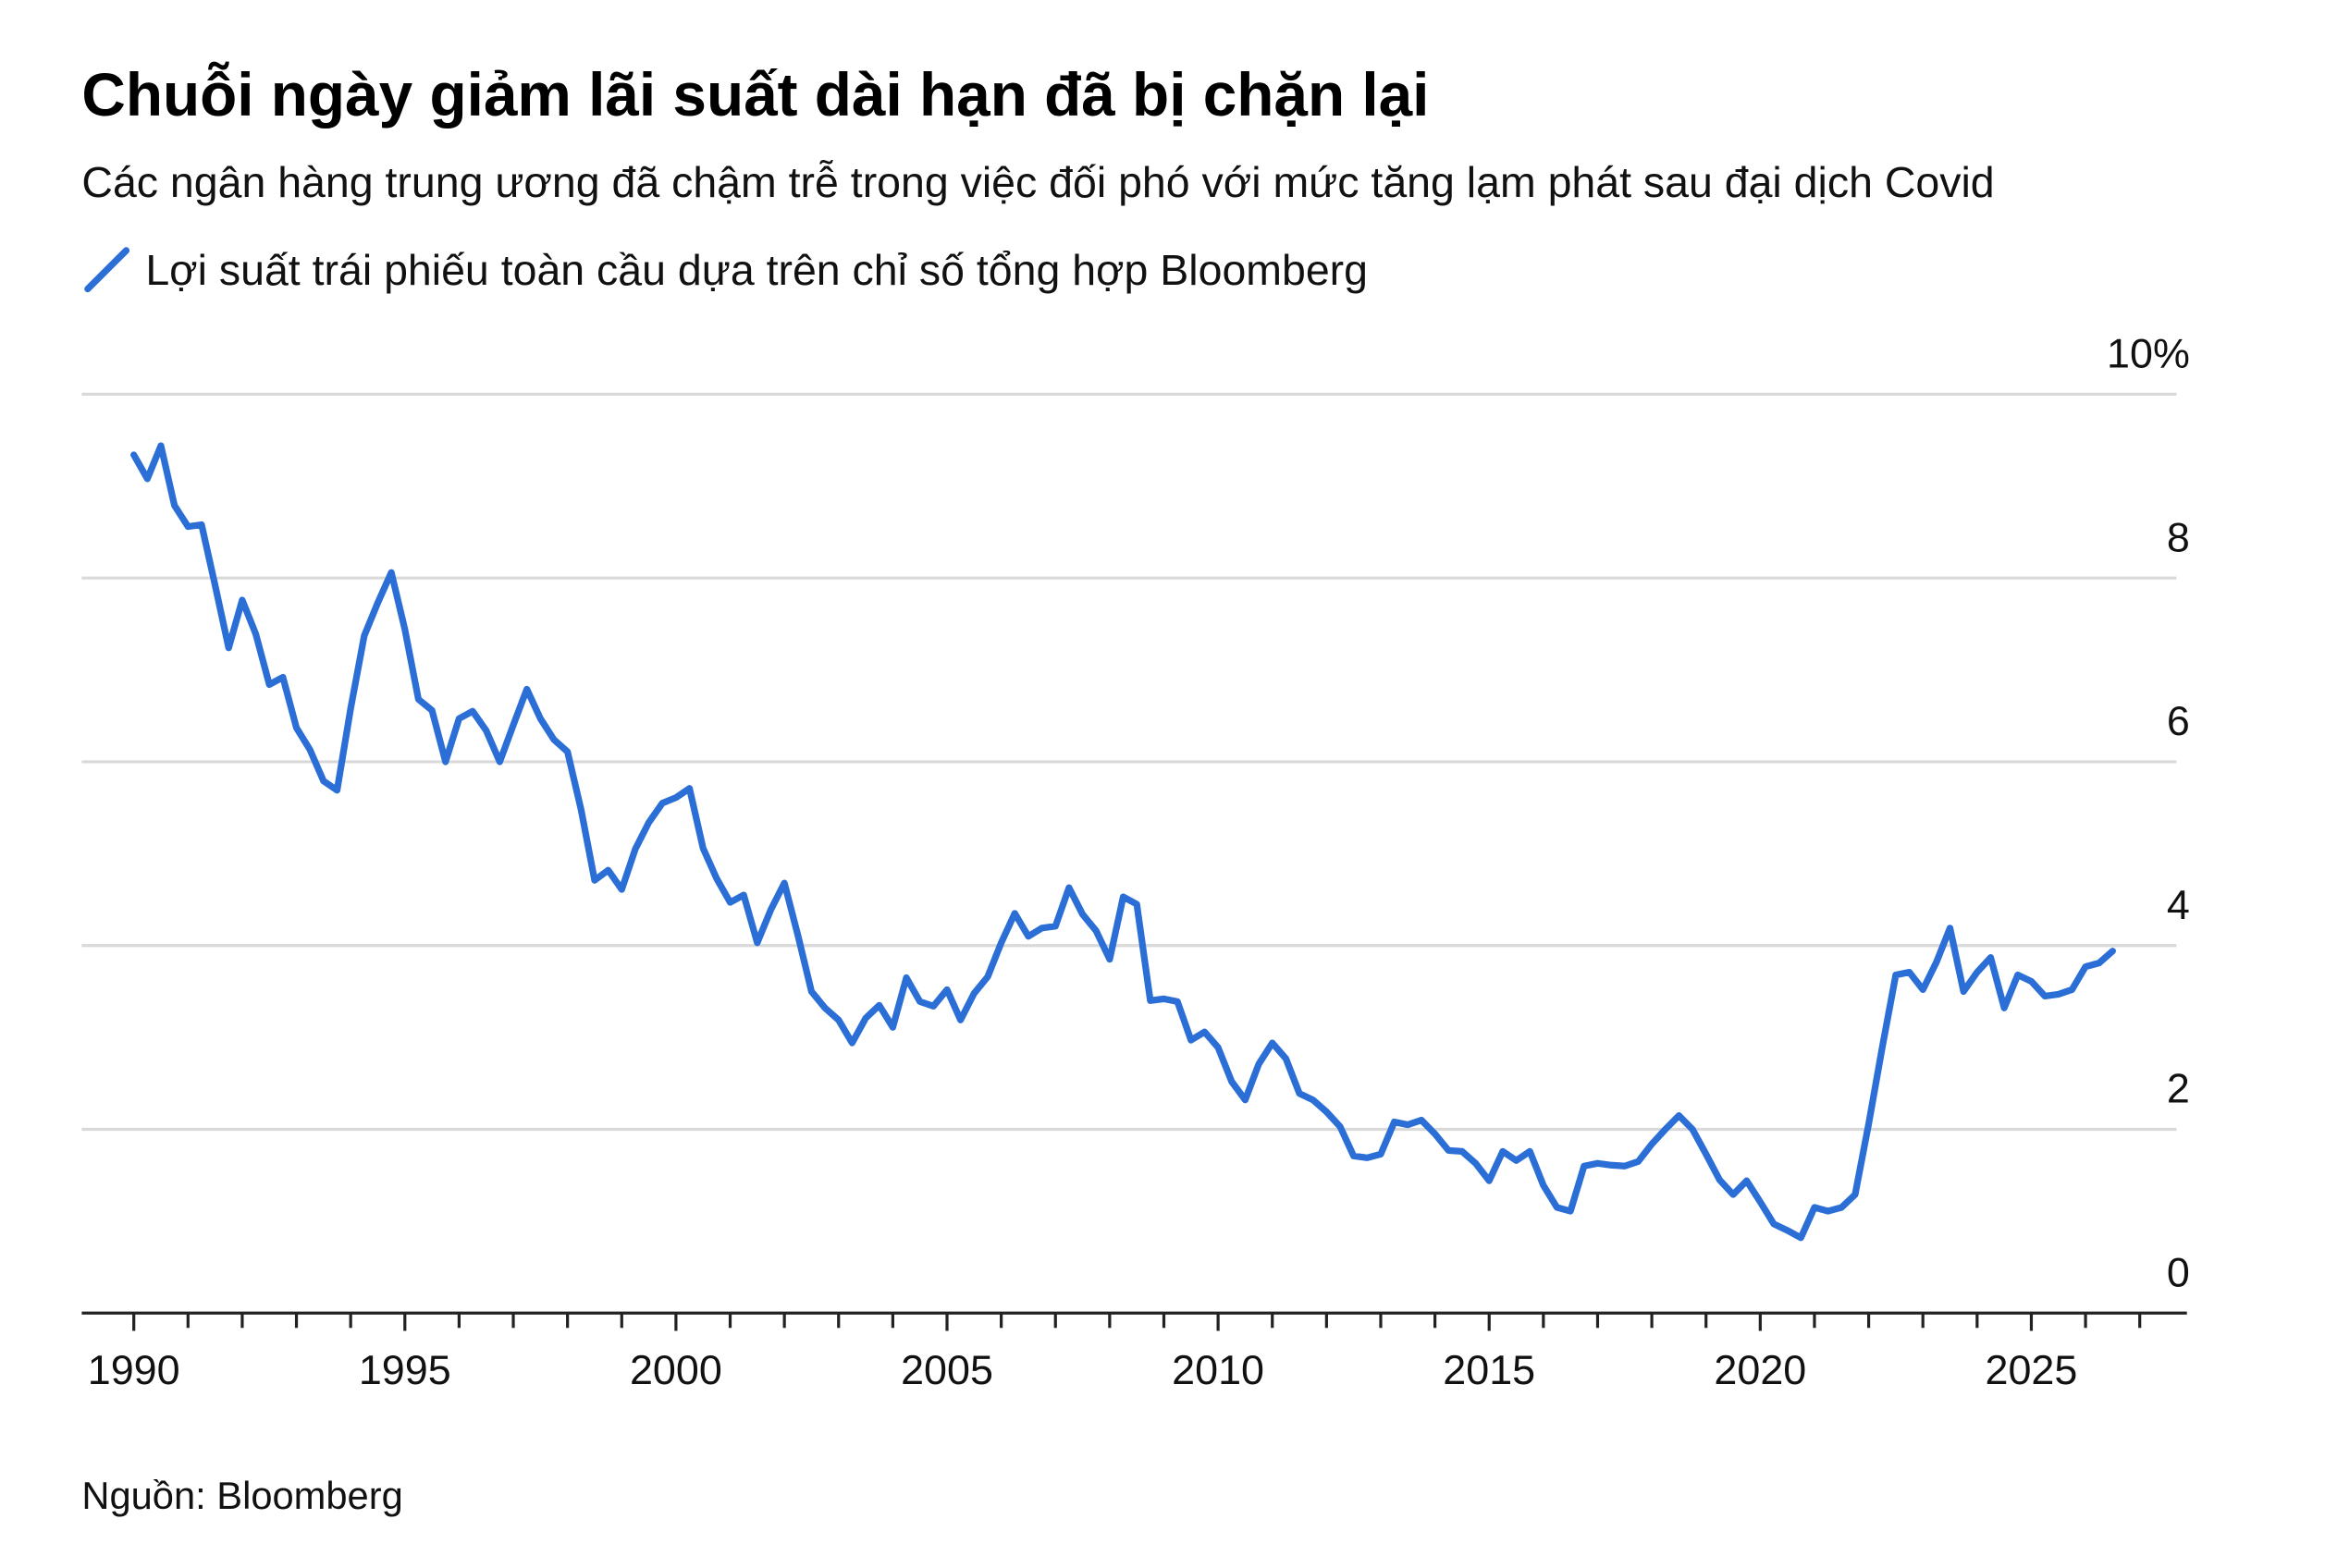 The width and height of the screenshot is (2325, 1568). Describe the element at coordinates (2178, 904) in the screenshot. I see `y-tick-label: 4` at that location.